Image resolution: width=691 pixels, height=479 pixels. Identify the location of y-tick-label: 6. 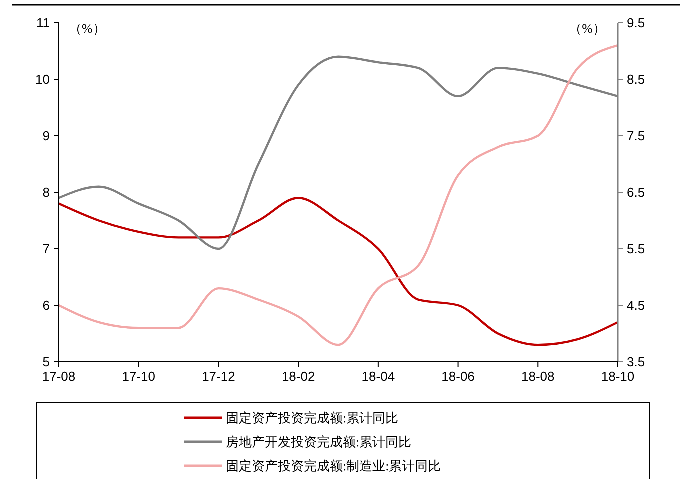
(46, 306).